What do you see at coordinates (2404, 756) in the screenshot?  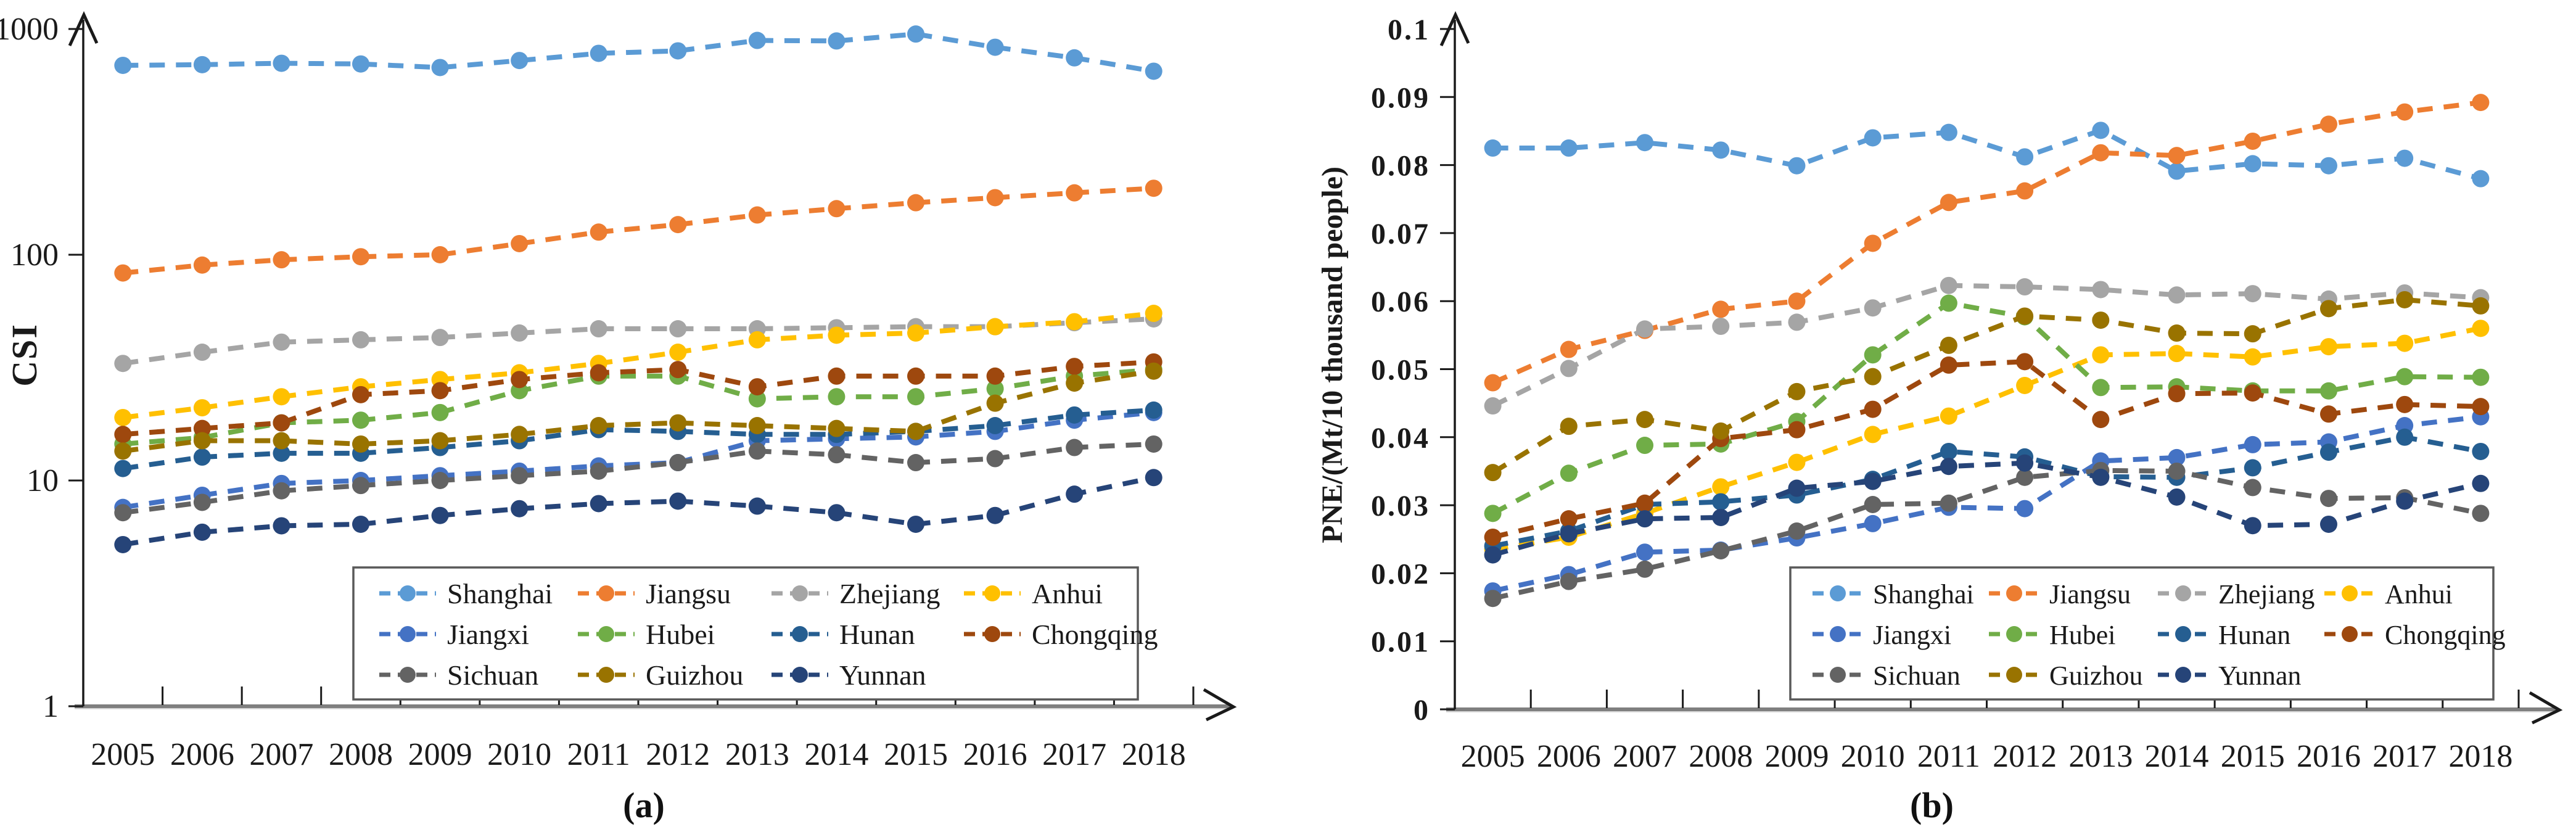 I see `x-tick-label: 2017` at bounding box center [2404, 756].